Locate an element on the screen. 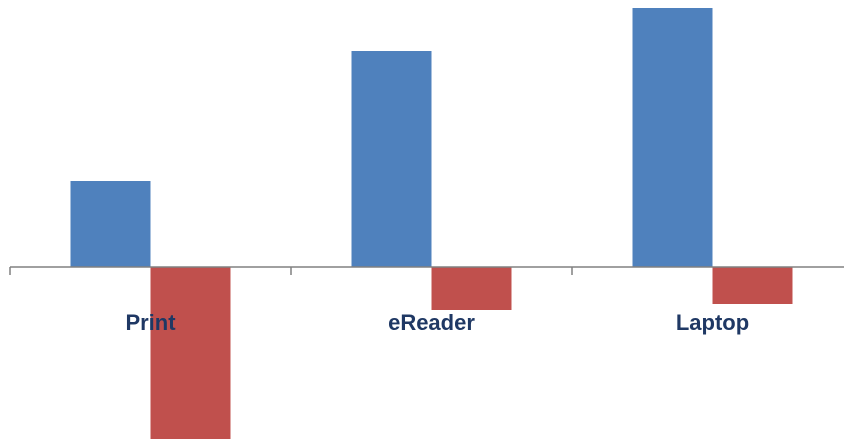 This screenshot has width=844, height=440. category-label-print: Print is located at coordinates (150, 322).